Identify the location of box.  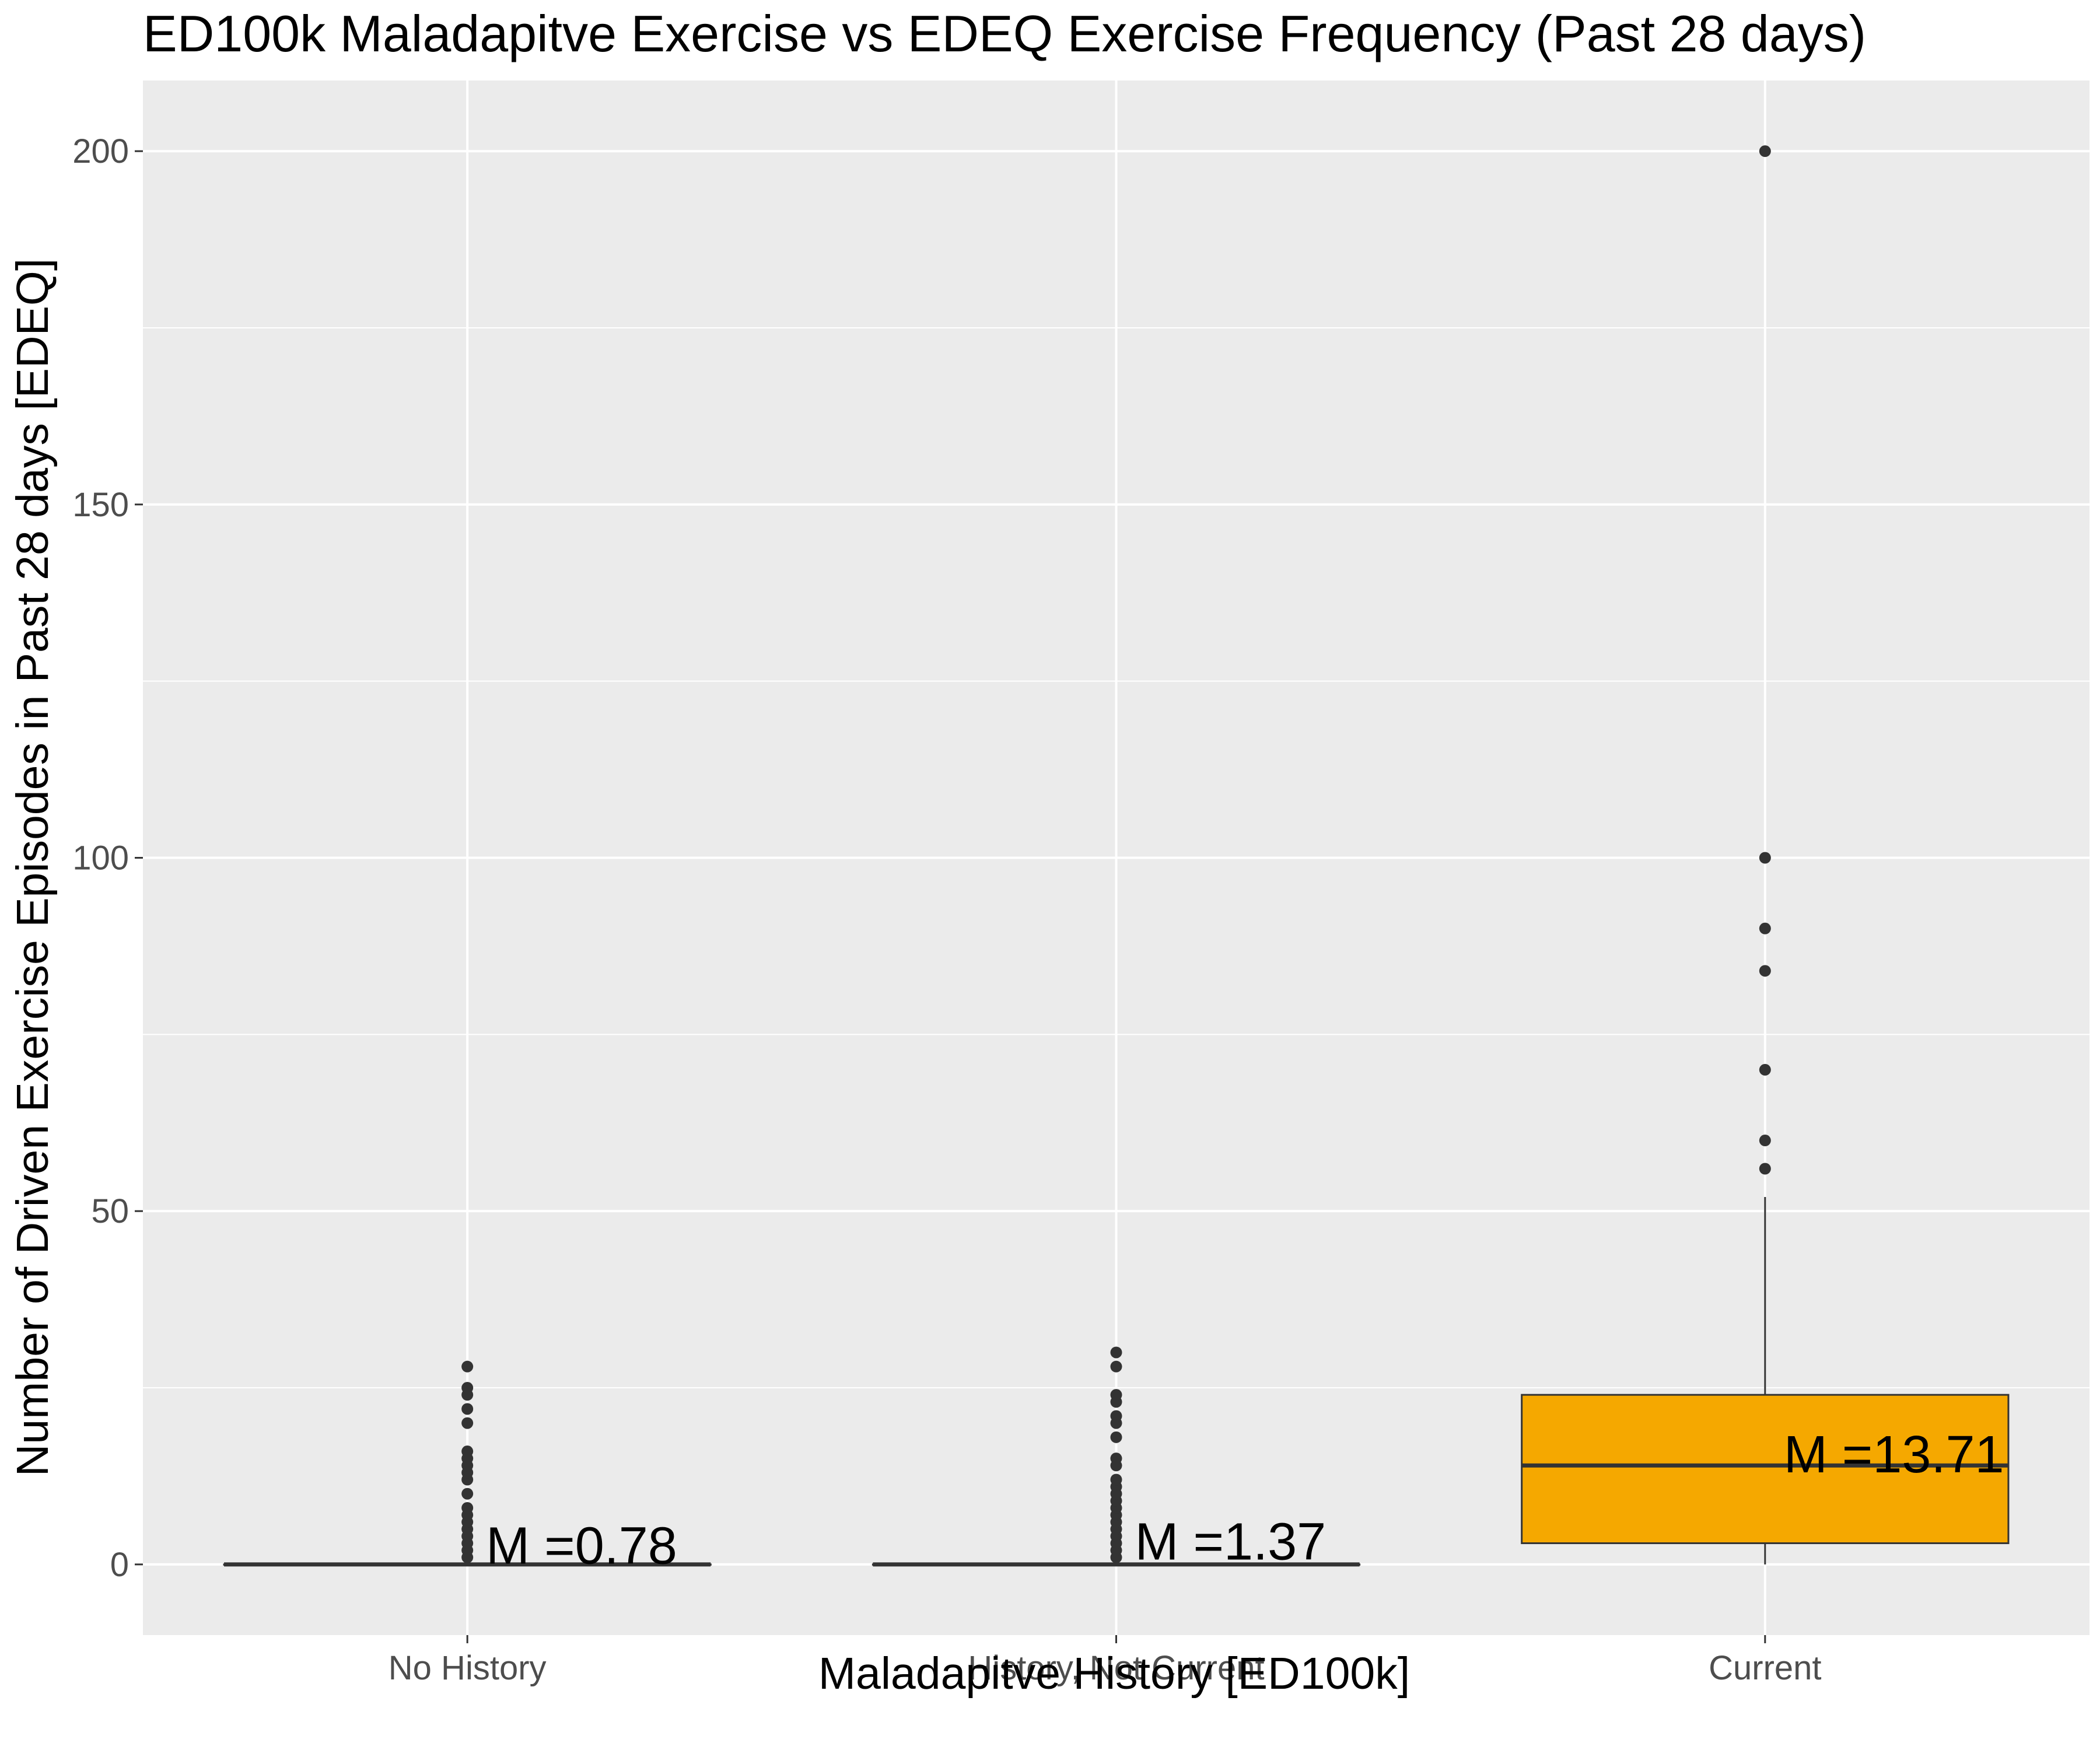
(1765, 1469).